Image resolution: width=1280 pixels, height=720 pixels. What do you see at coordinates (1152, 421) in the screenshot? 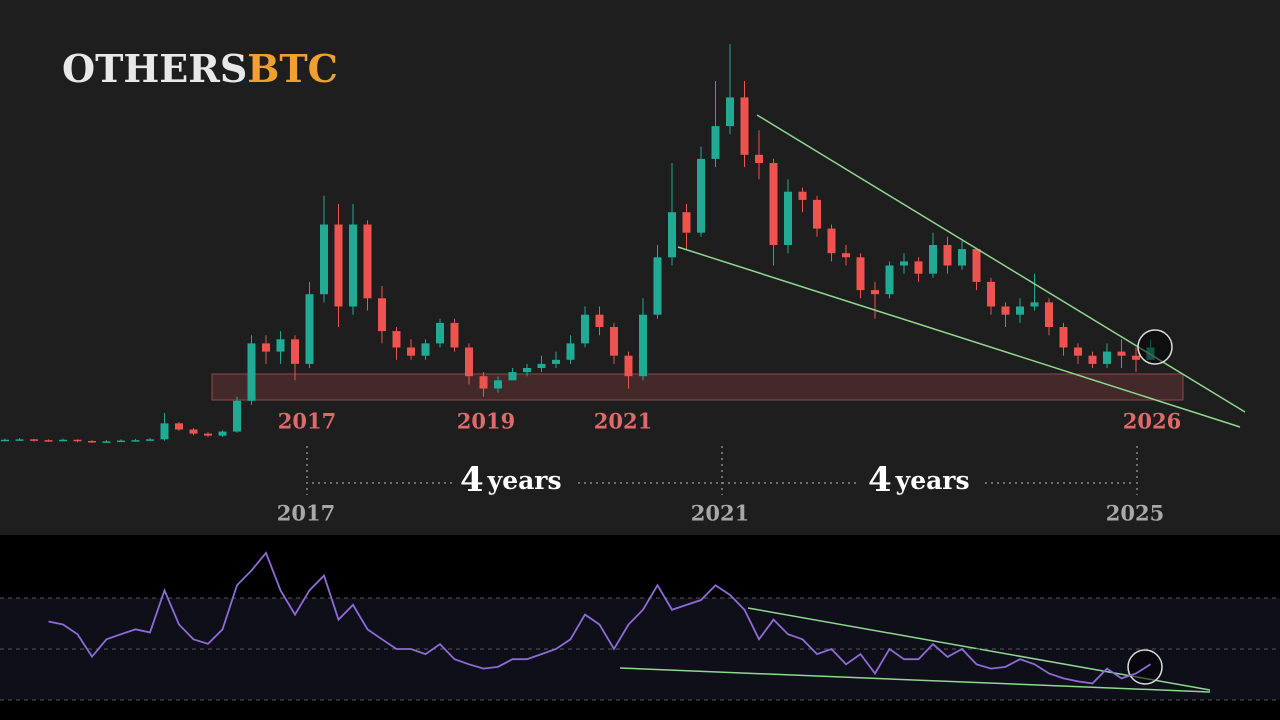
I see `year-label: 2026` at bounding box center [1152, 421].